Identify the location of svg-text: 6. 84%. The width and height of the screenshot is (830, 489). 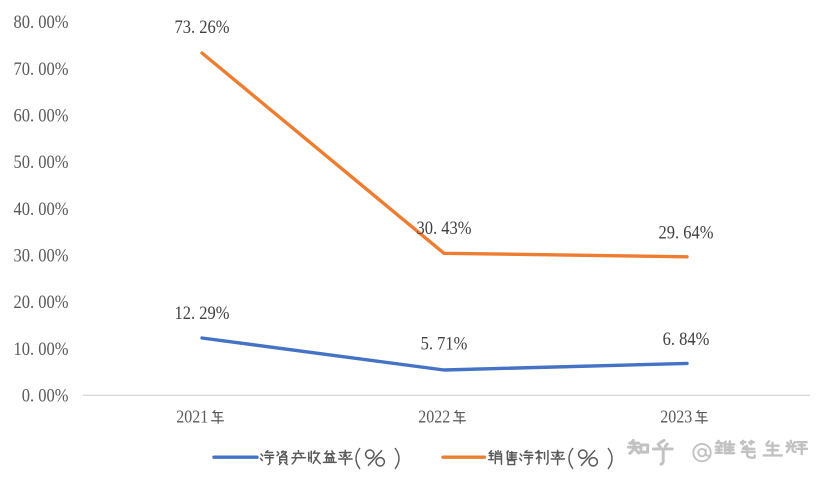
(686, 338).